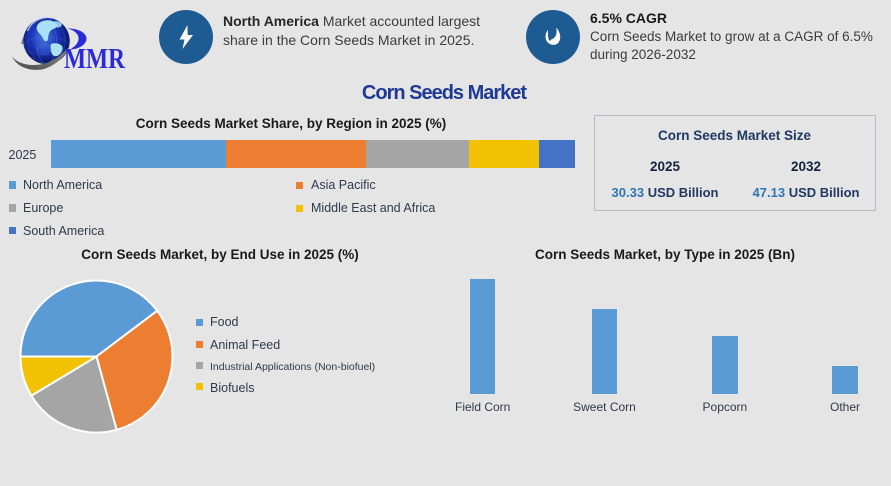  I want to click on svg-text: MMR, so click(95, 58).